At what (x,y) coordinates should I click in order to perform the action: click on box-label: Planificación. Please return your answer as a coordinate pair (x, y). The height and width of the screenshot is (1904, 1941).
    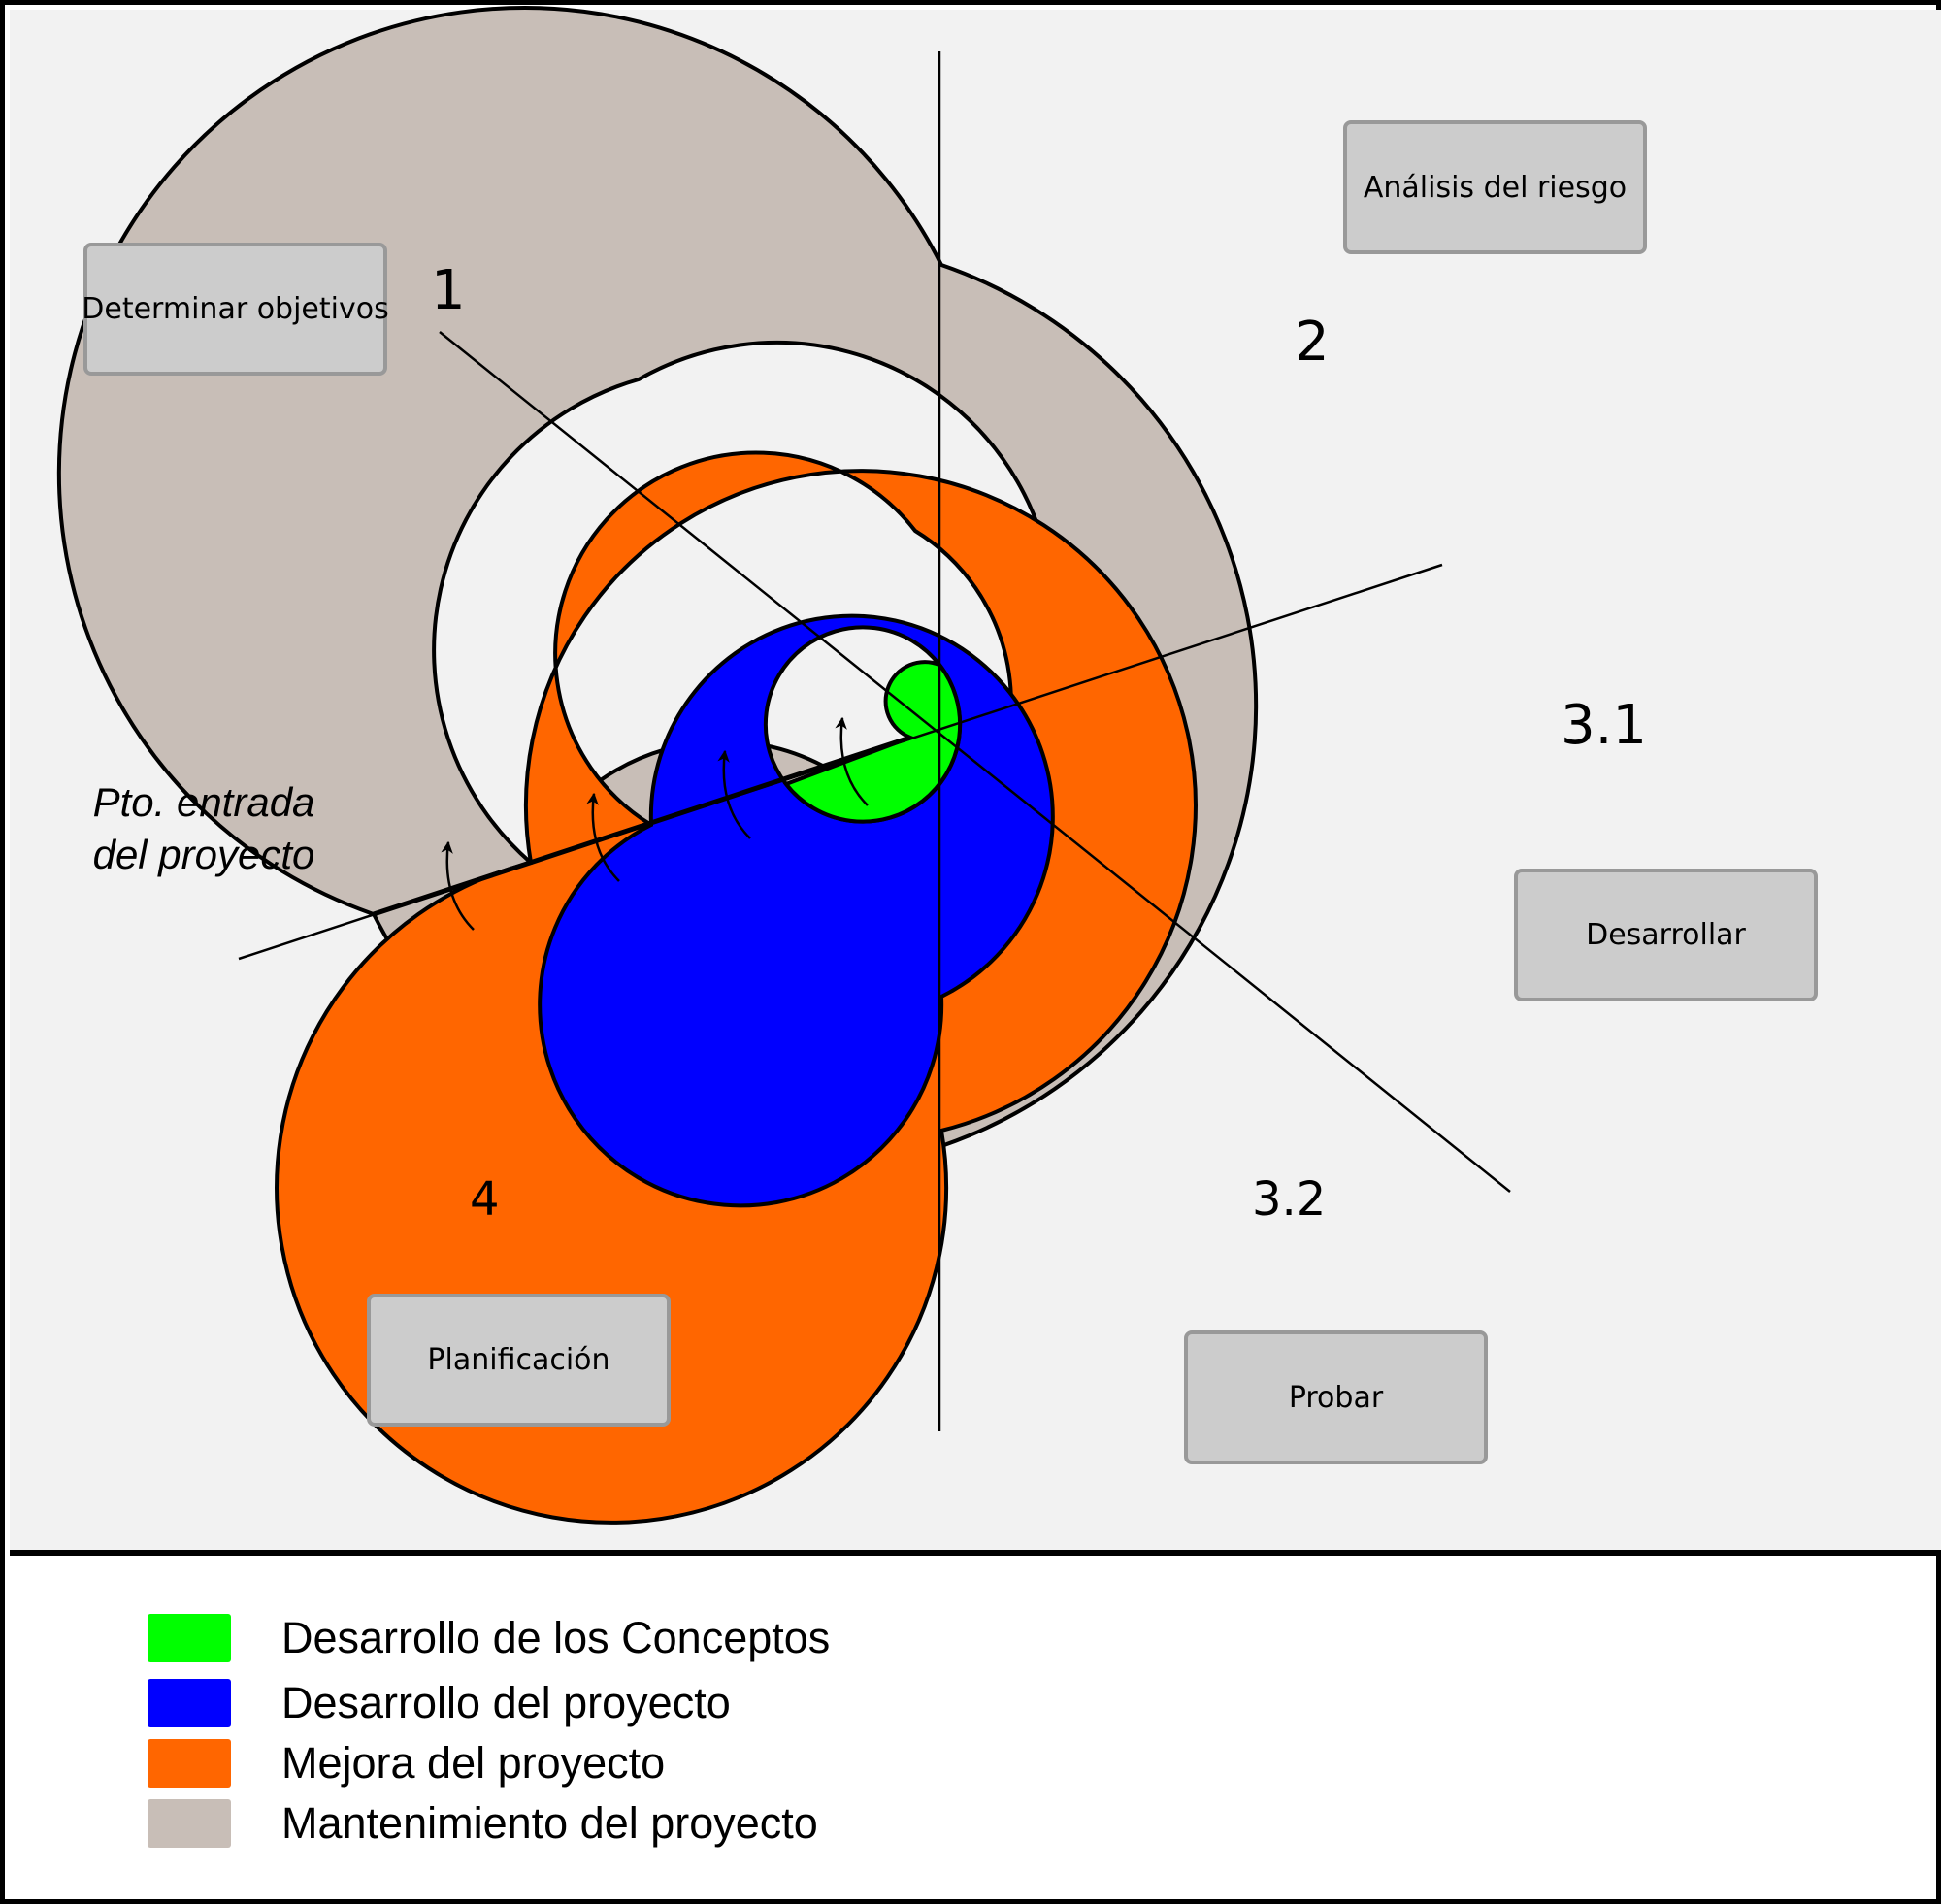
    Looking at the image, I should click on (518, 1360).